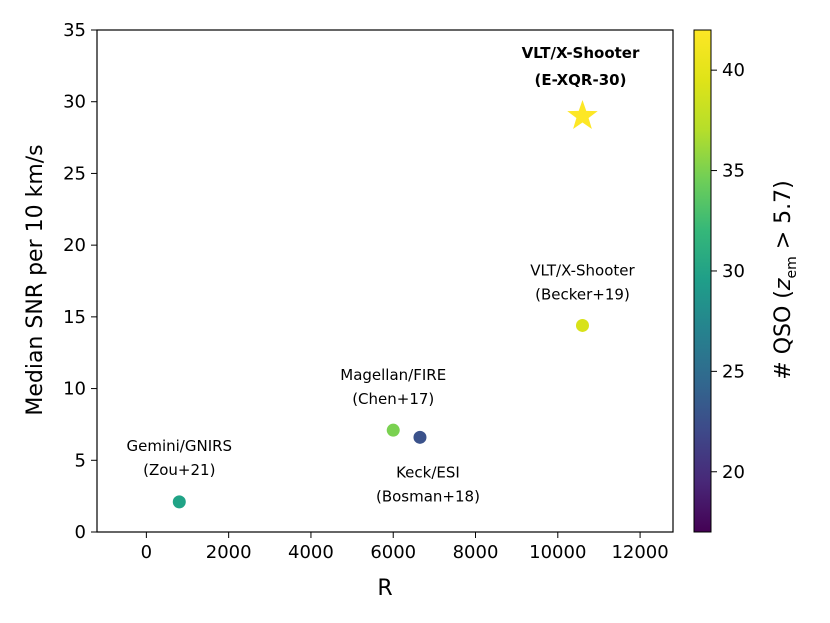  Describe the element at coordinates (179, 446) in the screenshot. I see `annotation-instrument: Gemini/GNIRS` at that location.